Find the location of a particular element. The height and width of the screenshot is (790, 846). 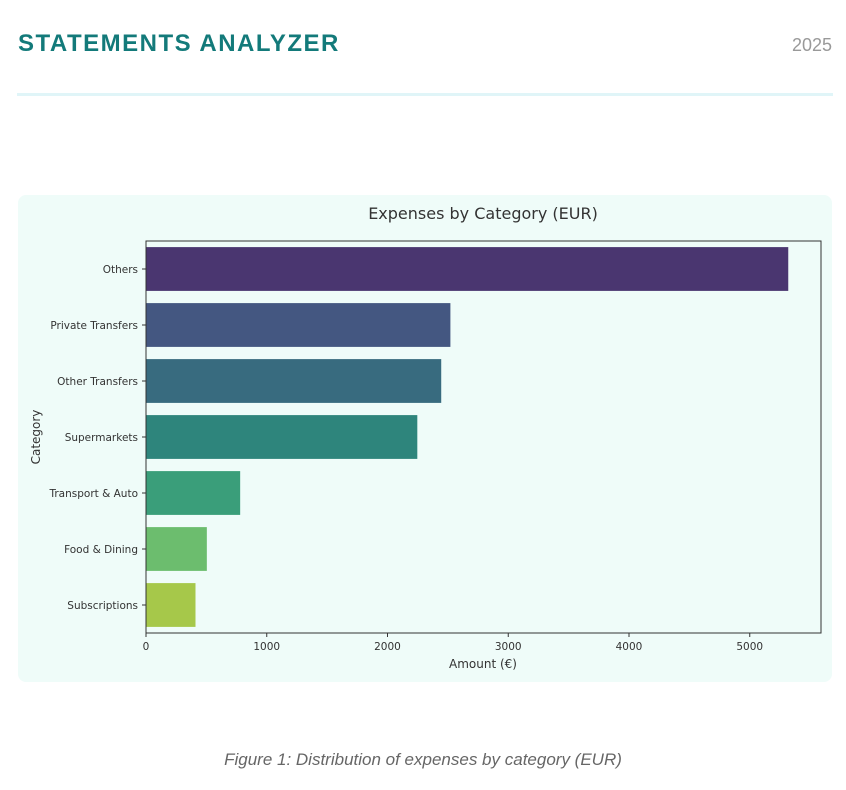

x-tick-label: 4000 is located at coordinates (629, 647).